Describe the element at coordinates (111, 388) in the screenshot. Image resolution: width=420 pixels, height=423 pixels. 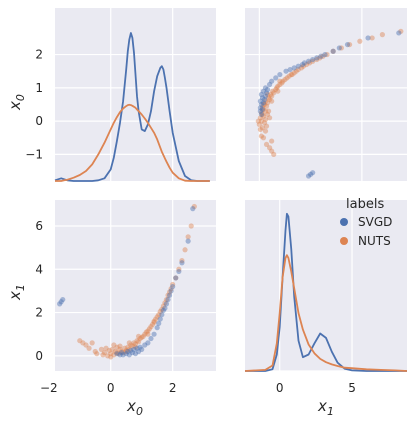
I see `tick-label-x-x0: 0` at that location.